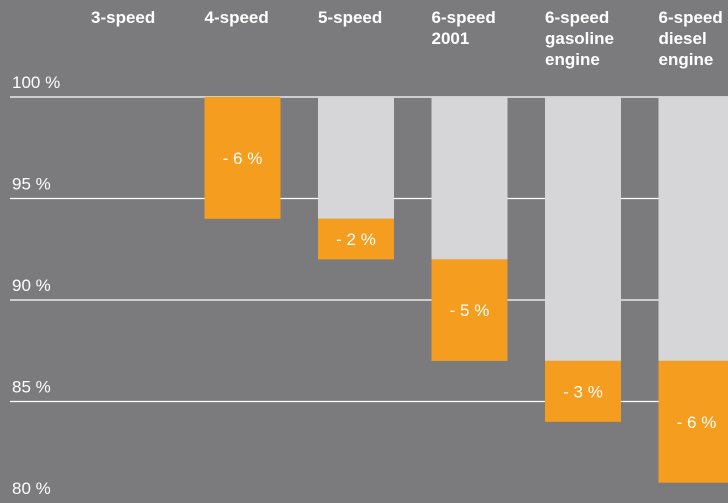  What do you see at coordinates (451, 38) in the screenshot?
I see `category-label-line: 2001` at bounding box center [451, 38].